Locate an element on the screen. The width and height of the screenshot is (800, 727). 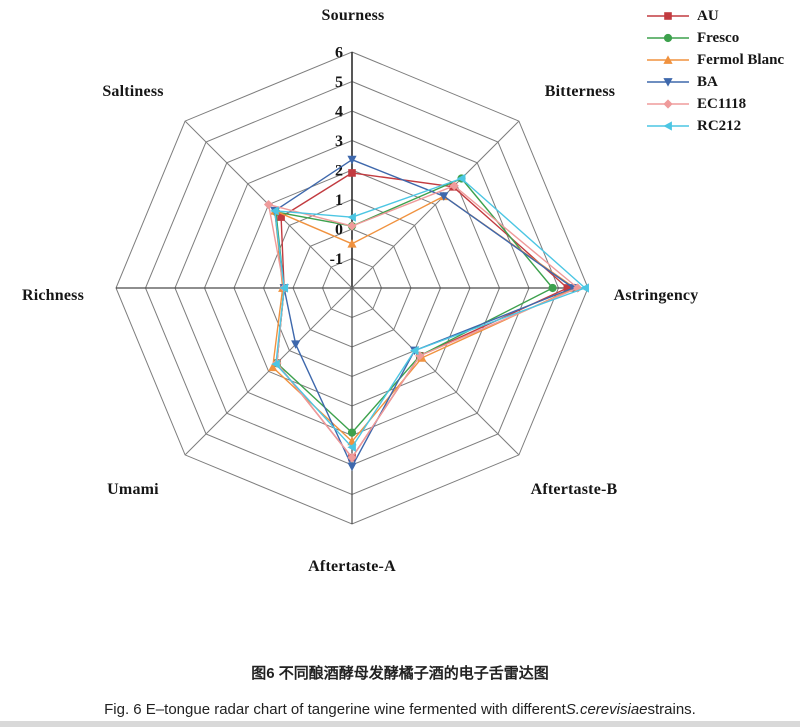
triangle-down-icon is located at coordinates (668, 82).